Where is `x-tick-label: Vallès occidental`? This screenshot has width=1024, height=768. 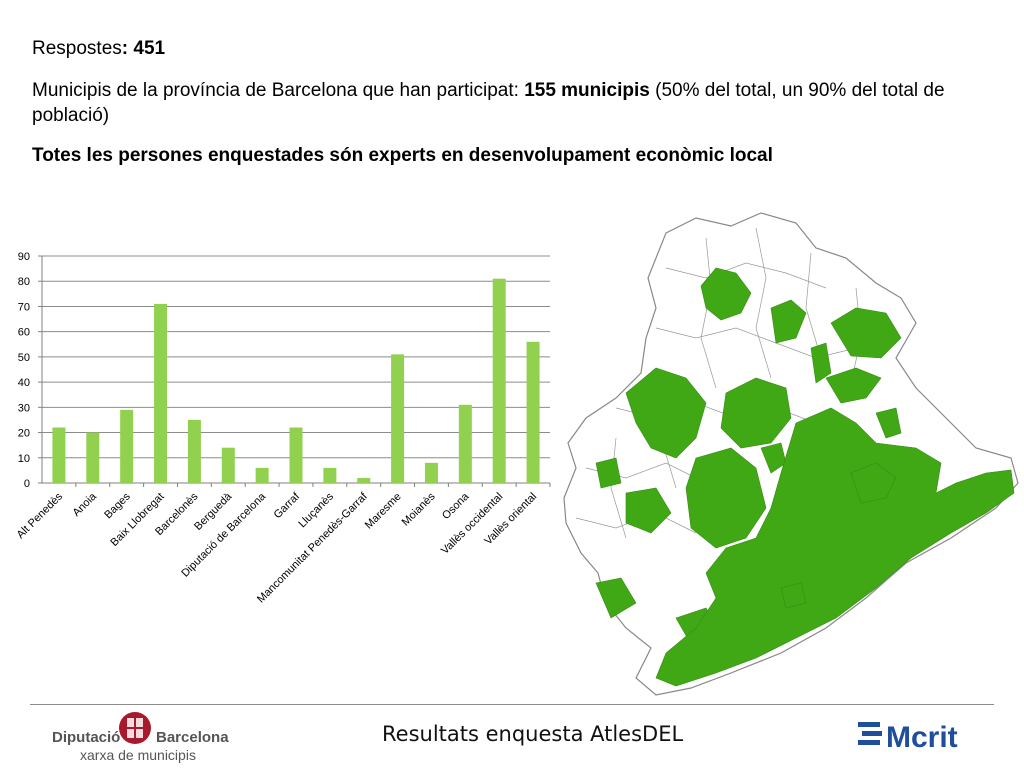 x-tick-label: Vallès occidental is located at coordinates (472, 524).